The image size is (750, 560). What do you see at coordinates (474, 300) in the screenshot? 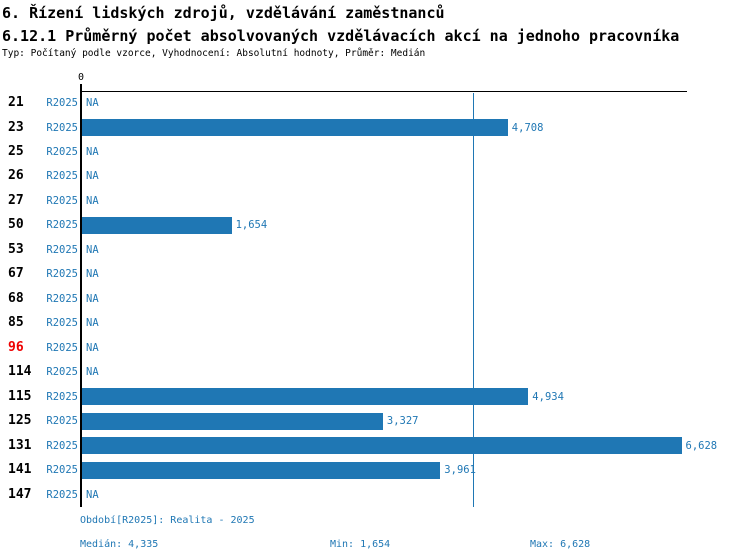
I see `median-line` at bounding box center [474, 300].